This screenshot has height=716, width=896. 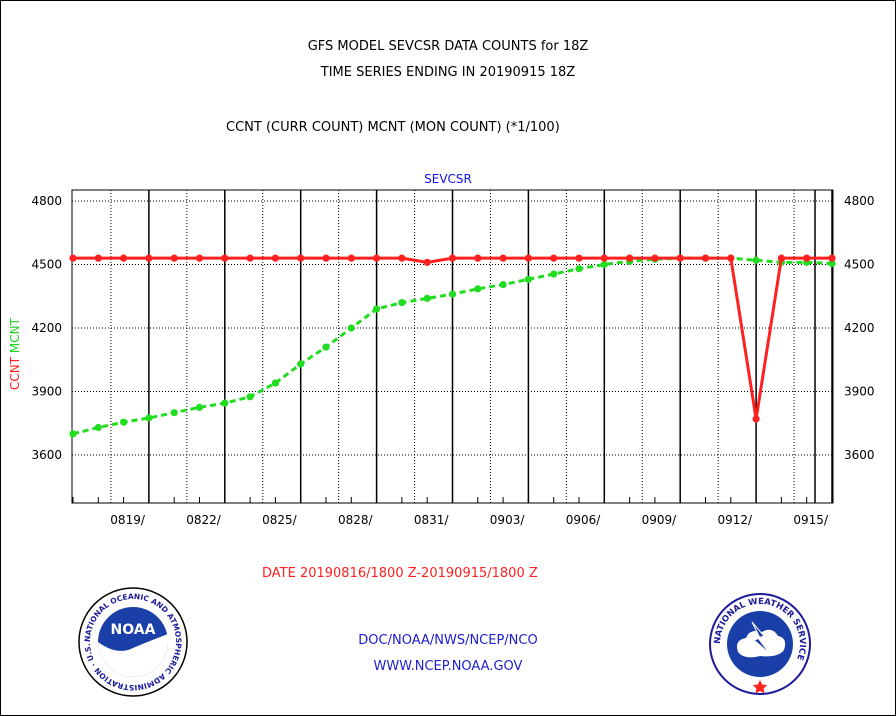 I want to click on y-tick-label-left: 4200, so click(x=46, y=328).